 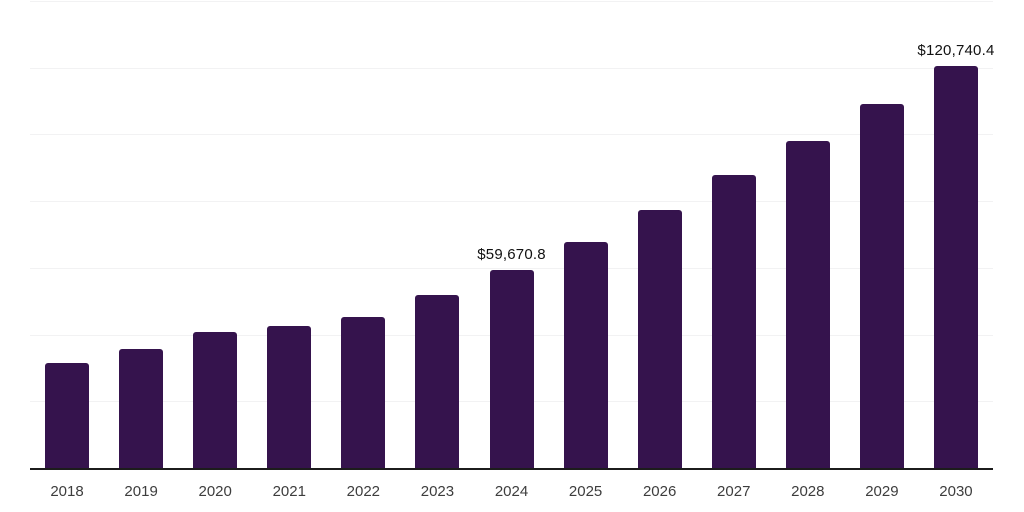 What do you see at coordinates (67, 415) in the screenshot?
I see `bar-2018` at bounding box center [67, 415].